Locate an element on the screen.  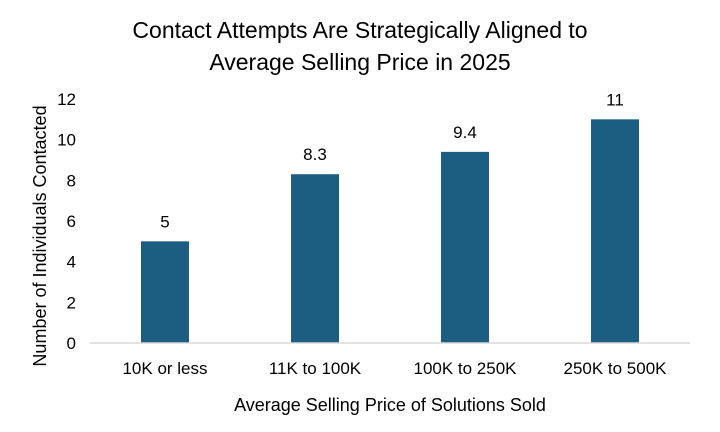
y-tick-label: 2 is located at coordinates (71, 302).